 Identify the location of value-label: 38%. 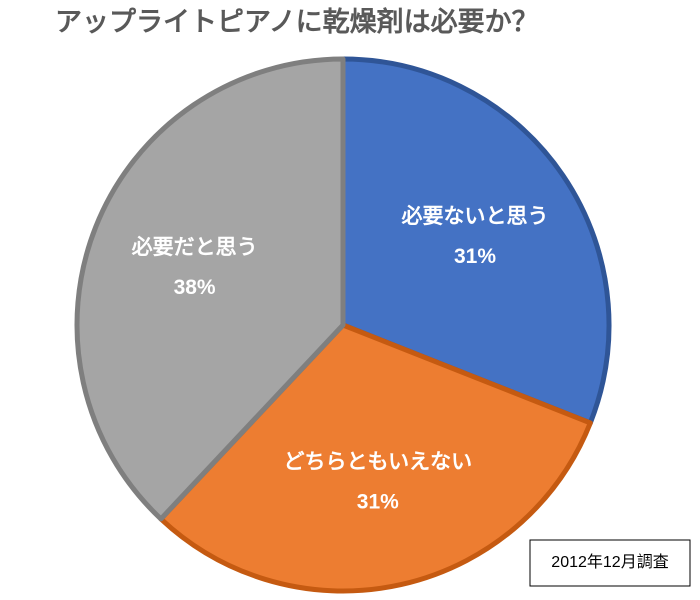
(195, 287).